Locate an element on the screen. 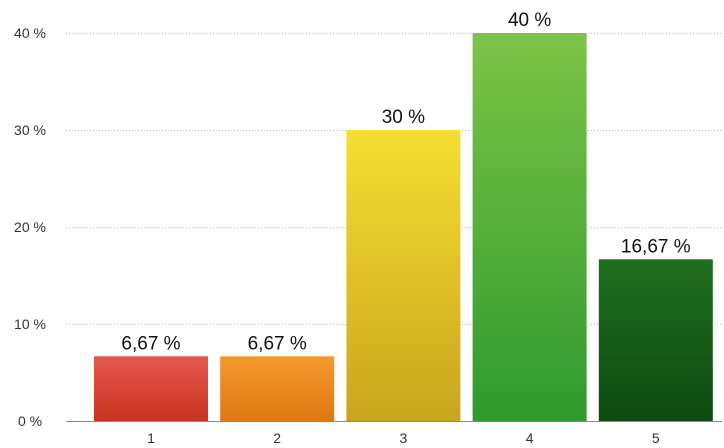  data-label: 16,67 % is located at coordinates (656, 246).